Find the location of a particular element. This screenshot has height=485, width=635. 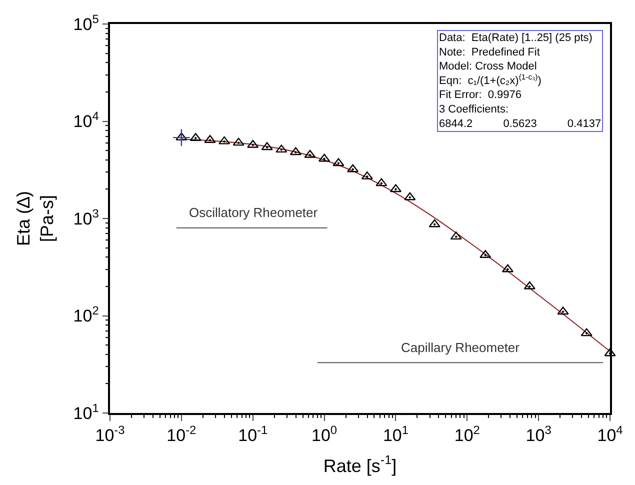

x-tick-label: 10$^{0}$ is located at coordinates (325, 434).